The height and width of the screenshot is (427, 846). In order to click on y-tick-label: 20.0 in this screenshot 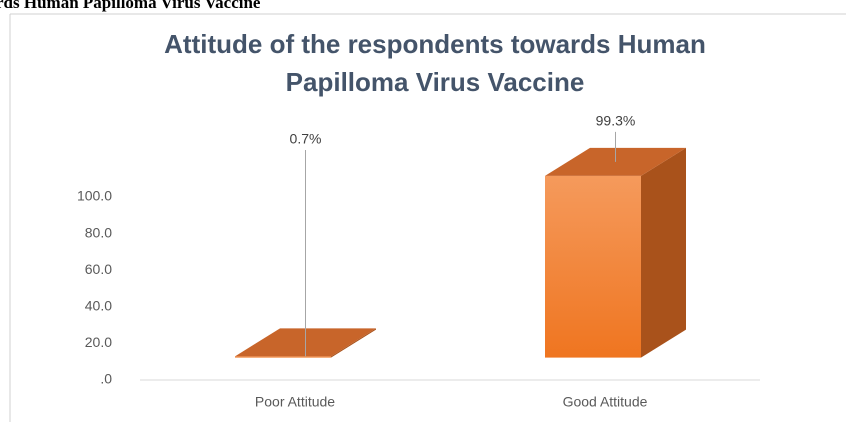, I will do `click(98, 342)`.